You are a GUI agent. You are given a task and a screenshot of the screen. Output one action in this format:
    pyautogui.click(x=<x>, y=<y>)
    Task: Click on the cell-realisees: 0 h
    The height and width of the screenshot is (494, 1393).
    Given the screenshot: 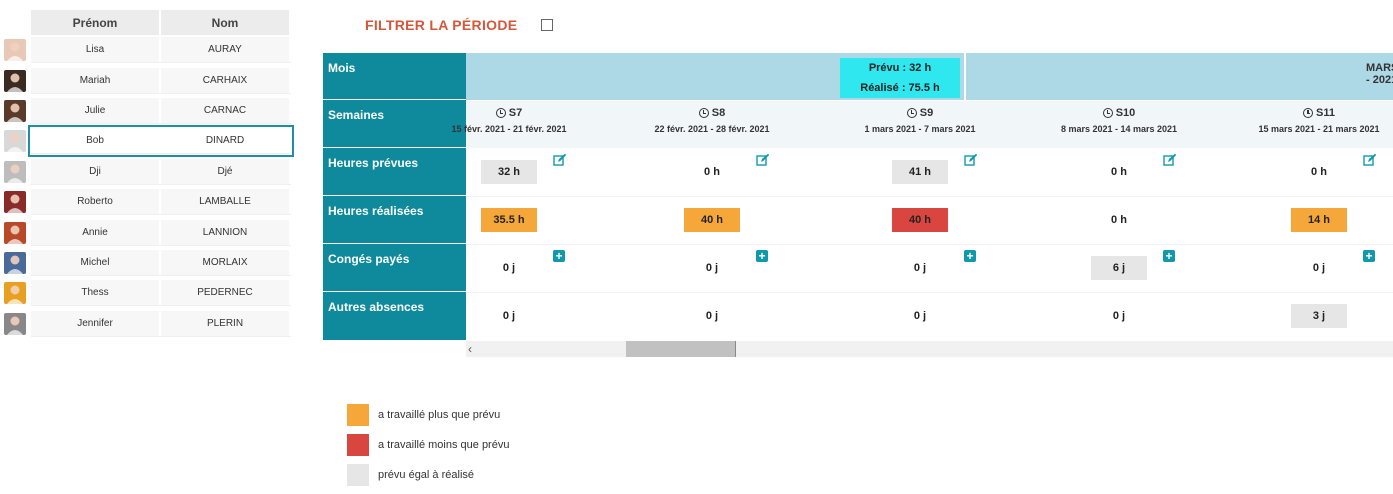 What is the action you would take?
    pyautogui.click(x=1119, y=220)
    